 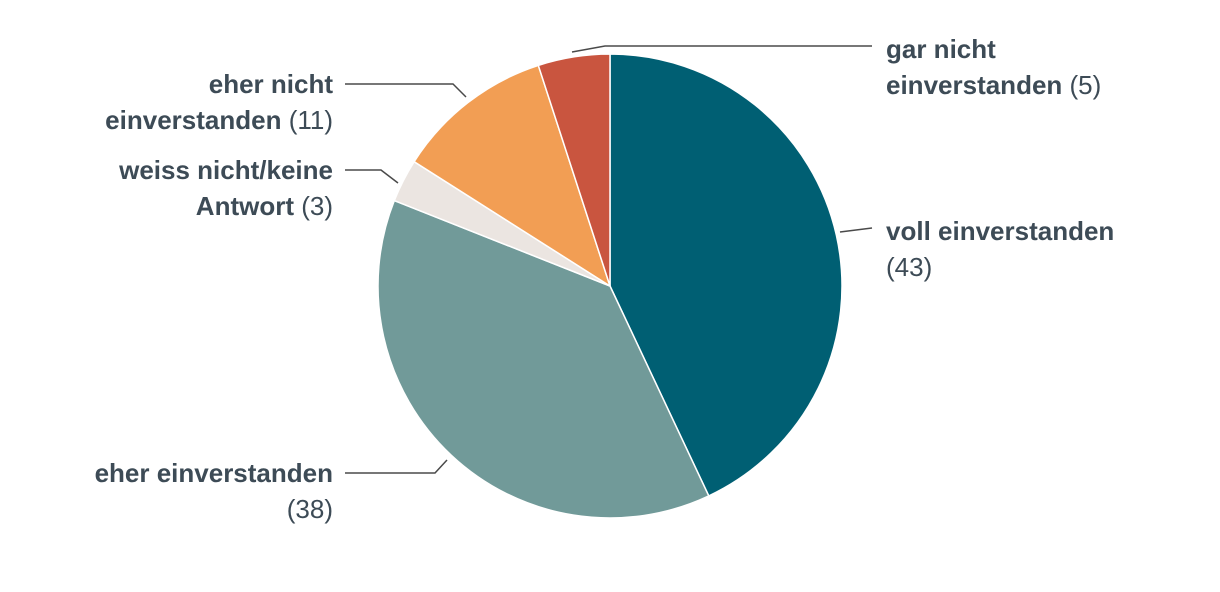 I want to click on label-weiss-nicht-keine-antwort: weiss nicht/keine Antwort (3), so click(x=225, y=188).